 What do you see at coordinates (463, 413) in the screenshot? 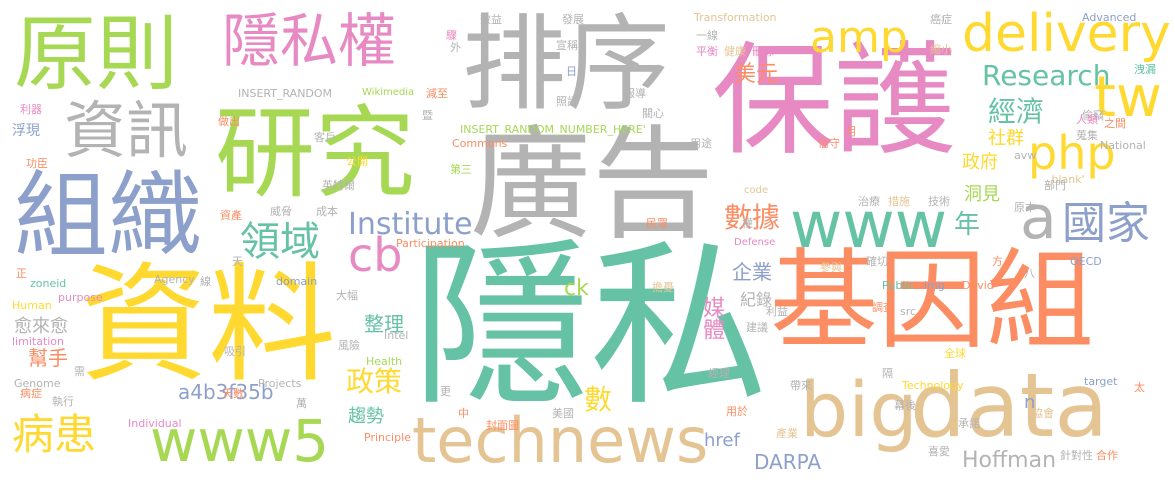
I see `word: 中` at bounding box center [463, 413].